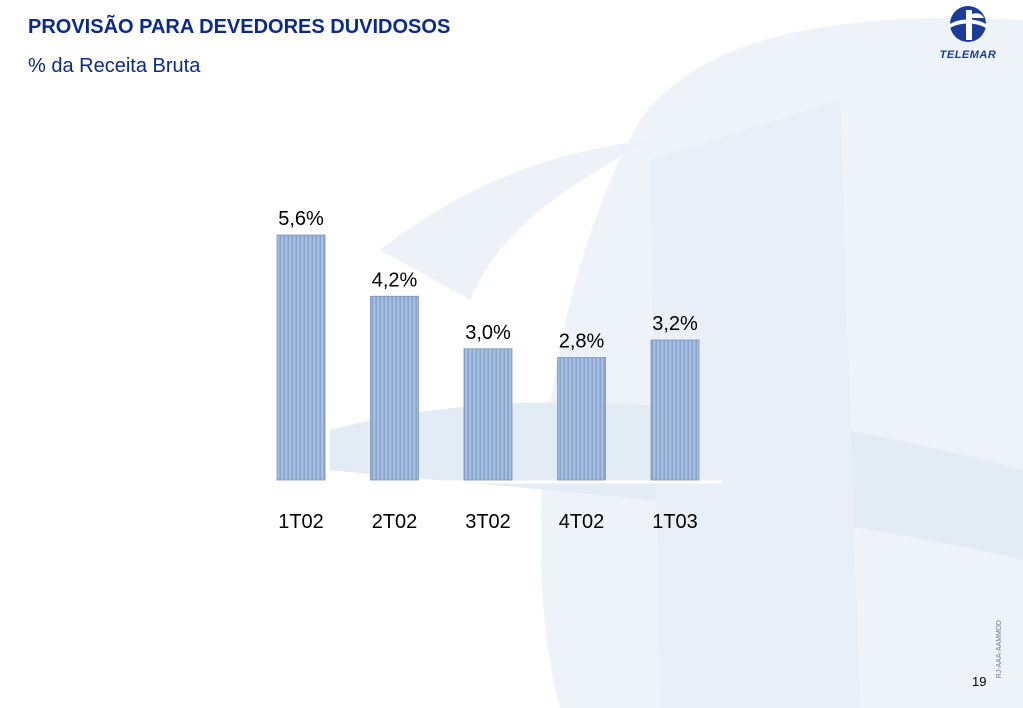  I want to click on logo-text: TELEMAR, so click(968, 55).